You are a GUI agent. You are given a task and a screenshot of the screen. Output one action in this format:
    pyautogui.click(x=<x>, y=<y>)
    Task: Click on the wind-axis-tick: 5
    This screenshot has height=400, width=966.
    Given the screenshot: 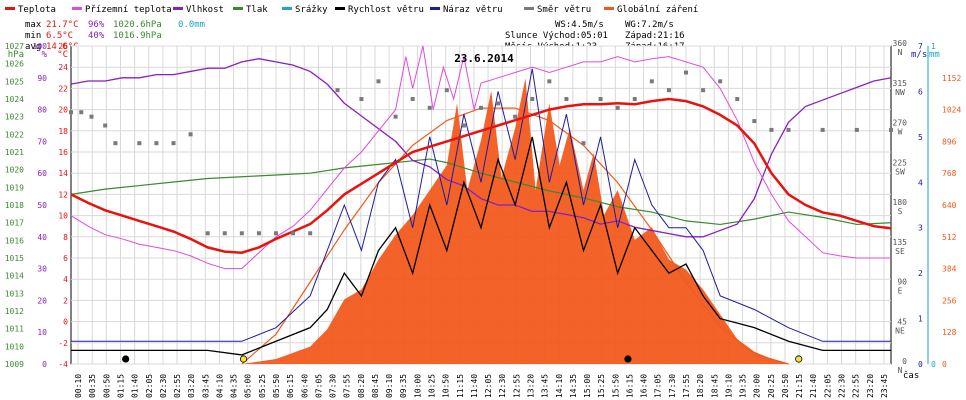 What is the action you would take?
    pyautogui.click(x=920, y=137)
    